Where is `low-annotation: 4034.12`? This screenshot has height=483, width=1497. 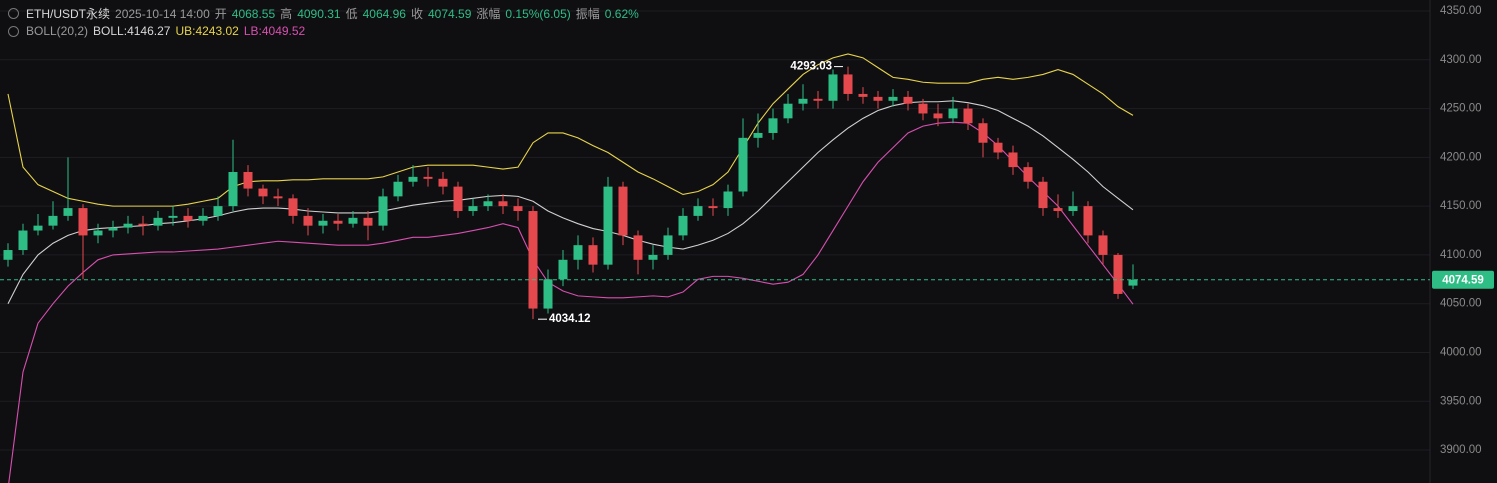 low-annotation: 4034.12 is located at coordinates (570, 319).